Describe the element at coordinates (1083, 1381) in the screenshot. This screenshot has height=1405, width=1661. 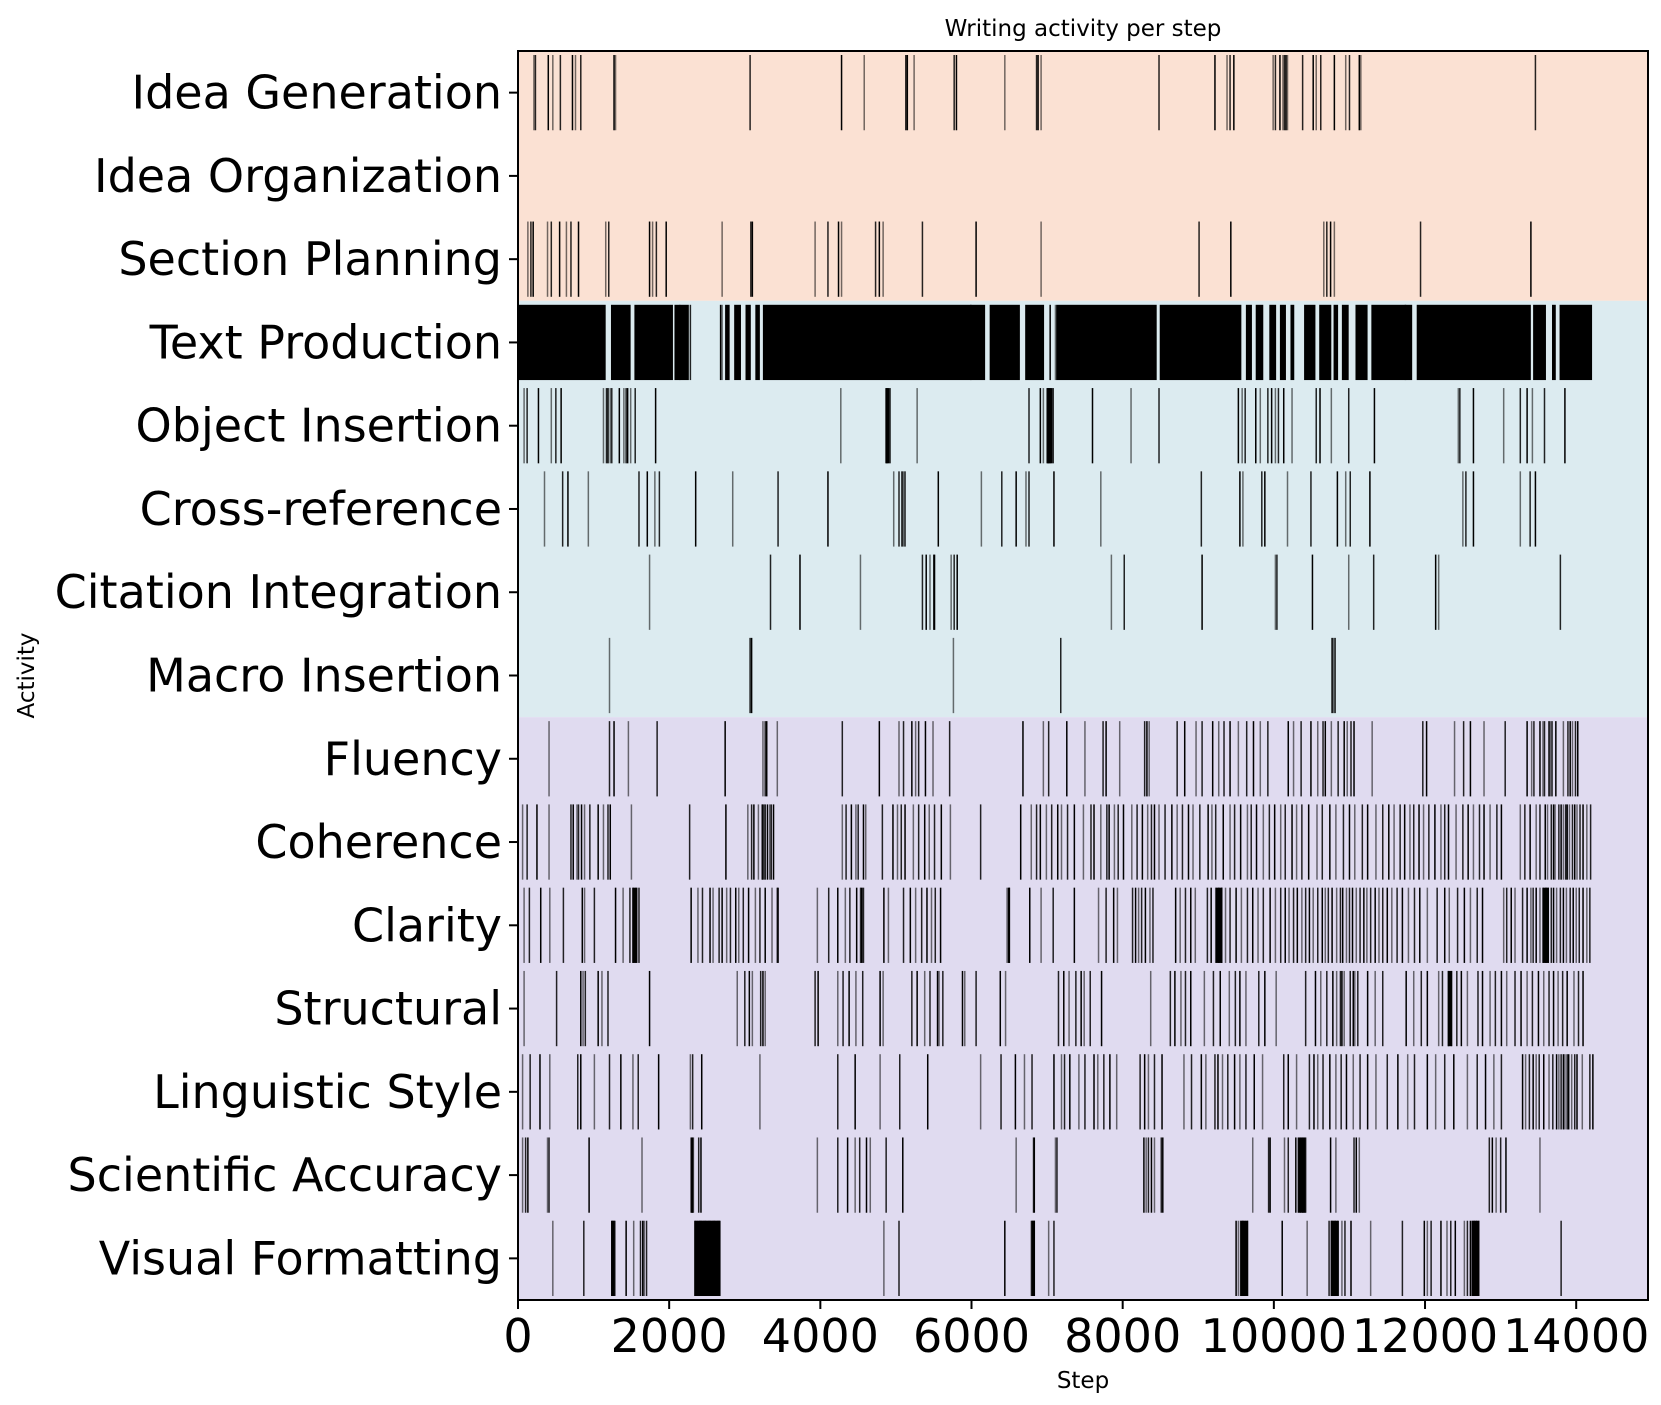
I see `x-axis-label: Step` at that location.